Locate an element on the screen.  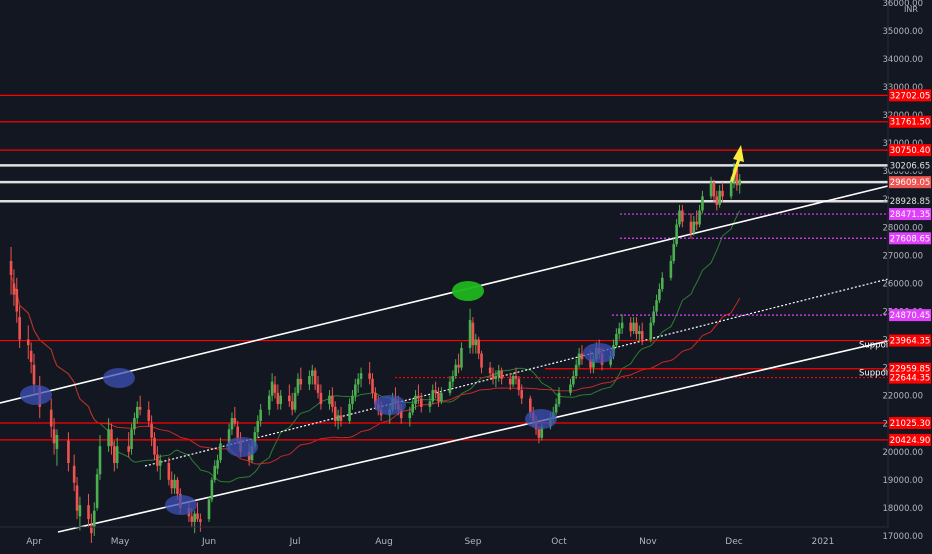
price-tick-label: 26000.00 is located at coordinates (902, 284).